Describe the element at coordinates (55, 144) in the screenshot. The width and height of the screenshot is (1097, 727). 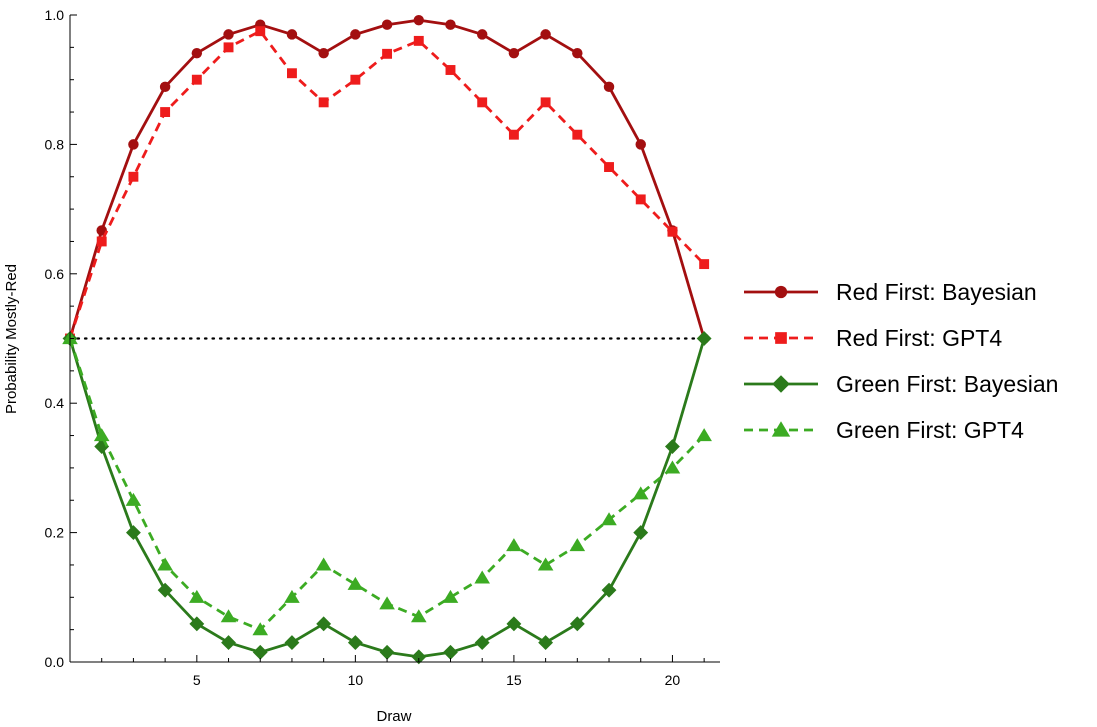
I see `y-tick-label: 0.8` at that location.